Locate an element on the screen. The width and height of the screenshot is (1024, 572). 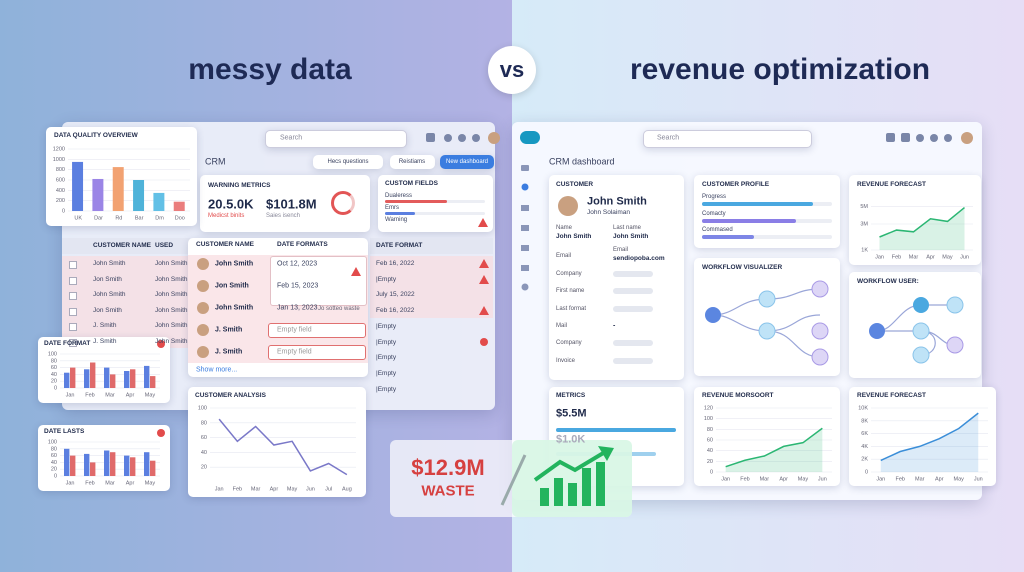
y-tick-label: 8K is located at coordinates (864, 421).